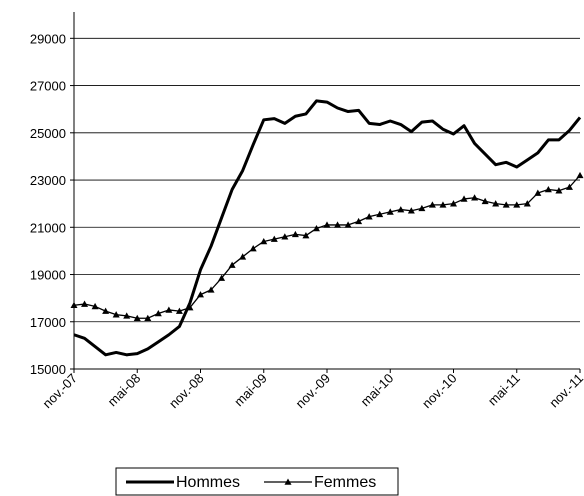  Describe the element at coordinates (124, 390) in the screenshot. I see `x-tick-label: mai-08` at that location.